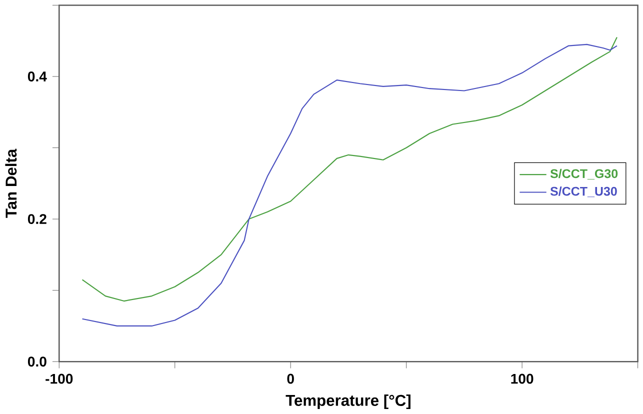 This screenshot has width=643, height=414. Describe the element at coordinates (290, 379) in the screenshot. I see `x-tick-label: 0` at that location.